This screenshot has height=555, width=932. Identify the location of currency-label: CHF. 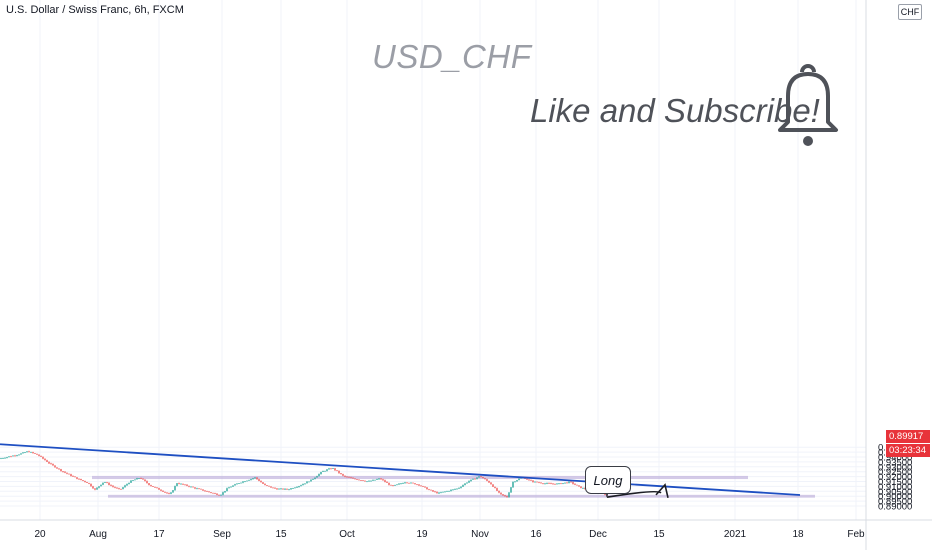
(910, 12).